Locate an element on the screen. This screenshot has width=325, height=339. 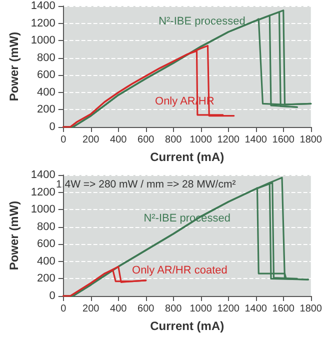
series-label: N²-IBE processed is located at coordinates (202, 22).